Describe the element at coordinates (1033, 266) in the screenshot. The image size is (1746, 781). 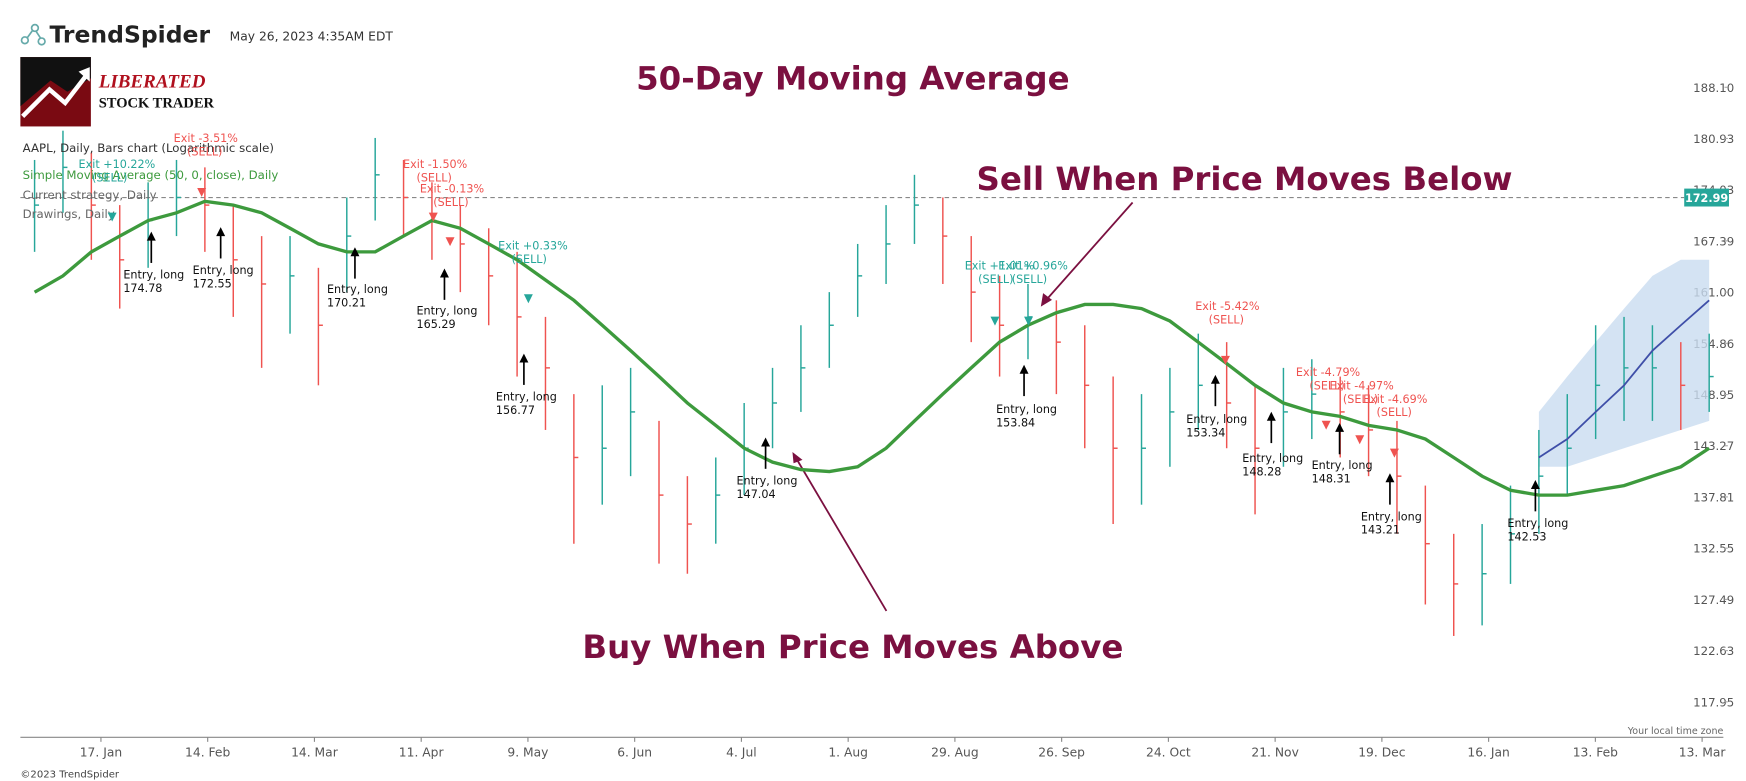
I see `exit-label: Exit +0.96%` at that location.